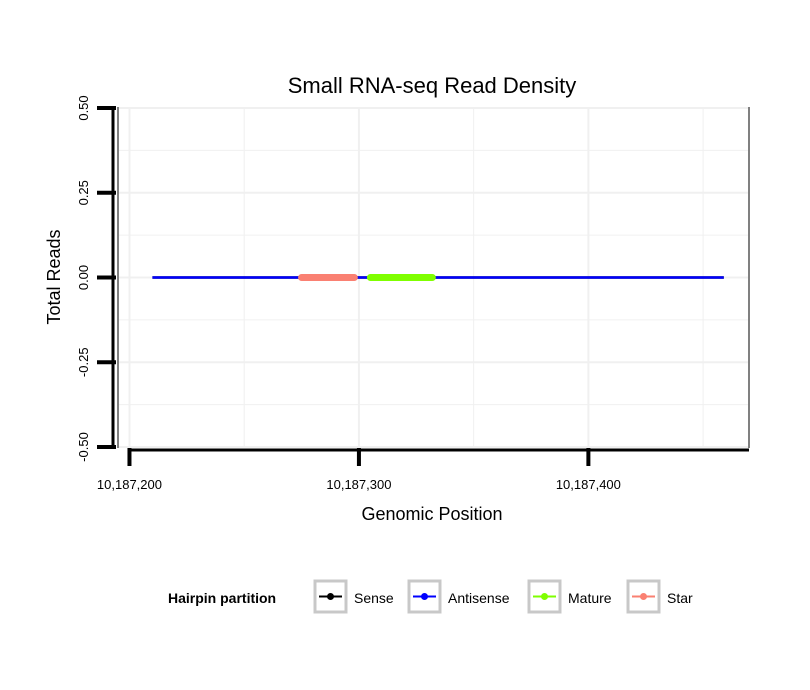  What do you see at coordinates (432, 85) in the screenshot?
I see `chart-title: Small RNA-seq Read Density` at bounding box center [432, 85].